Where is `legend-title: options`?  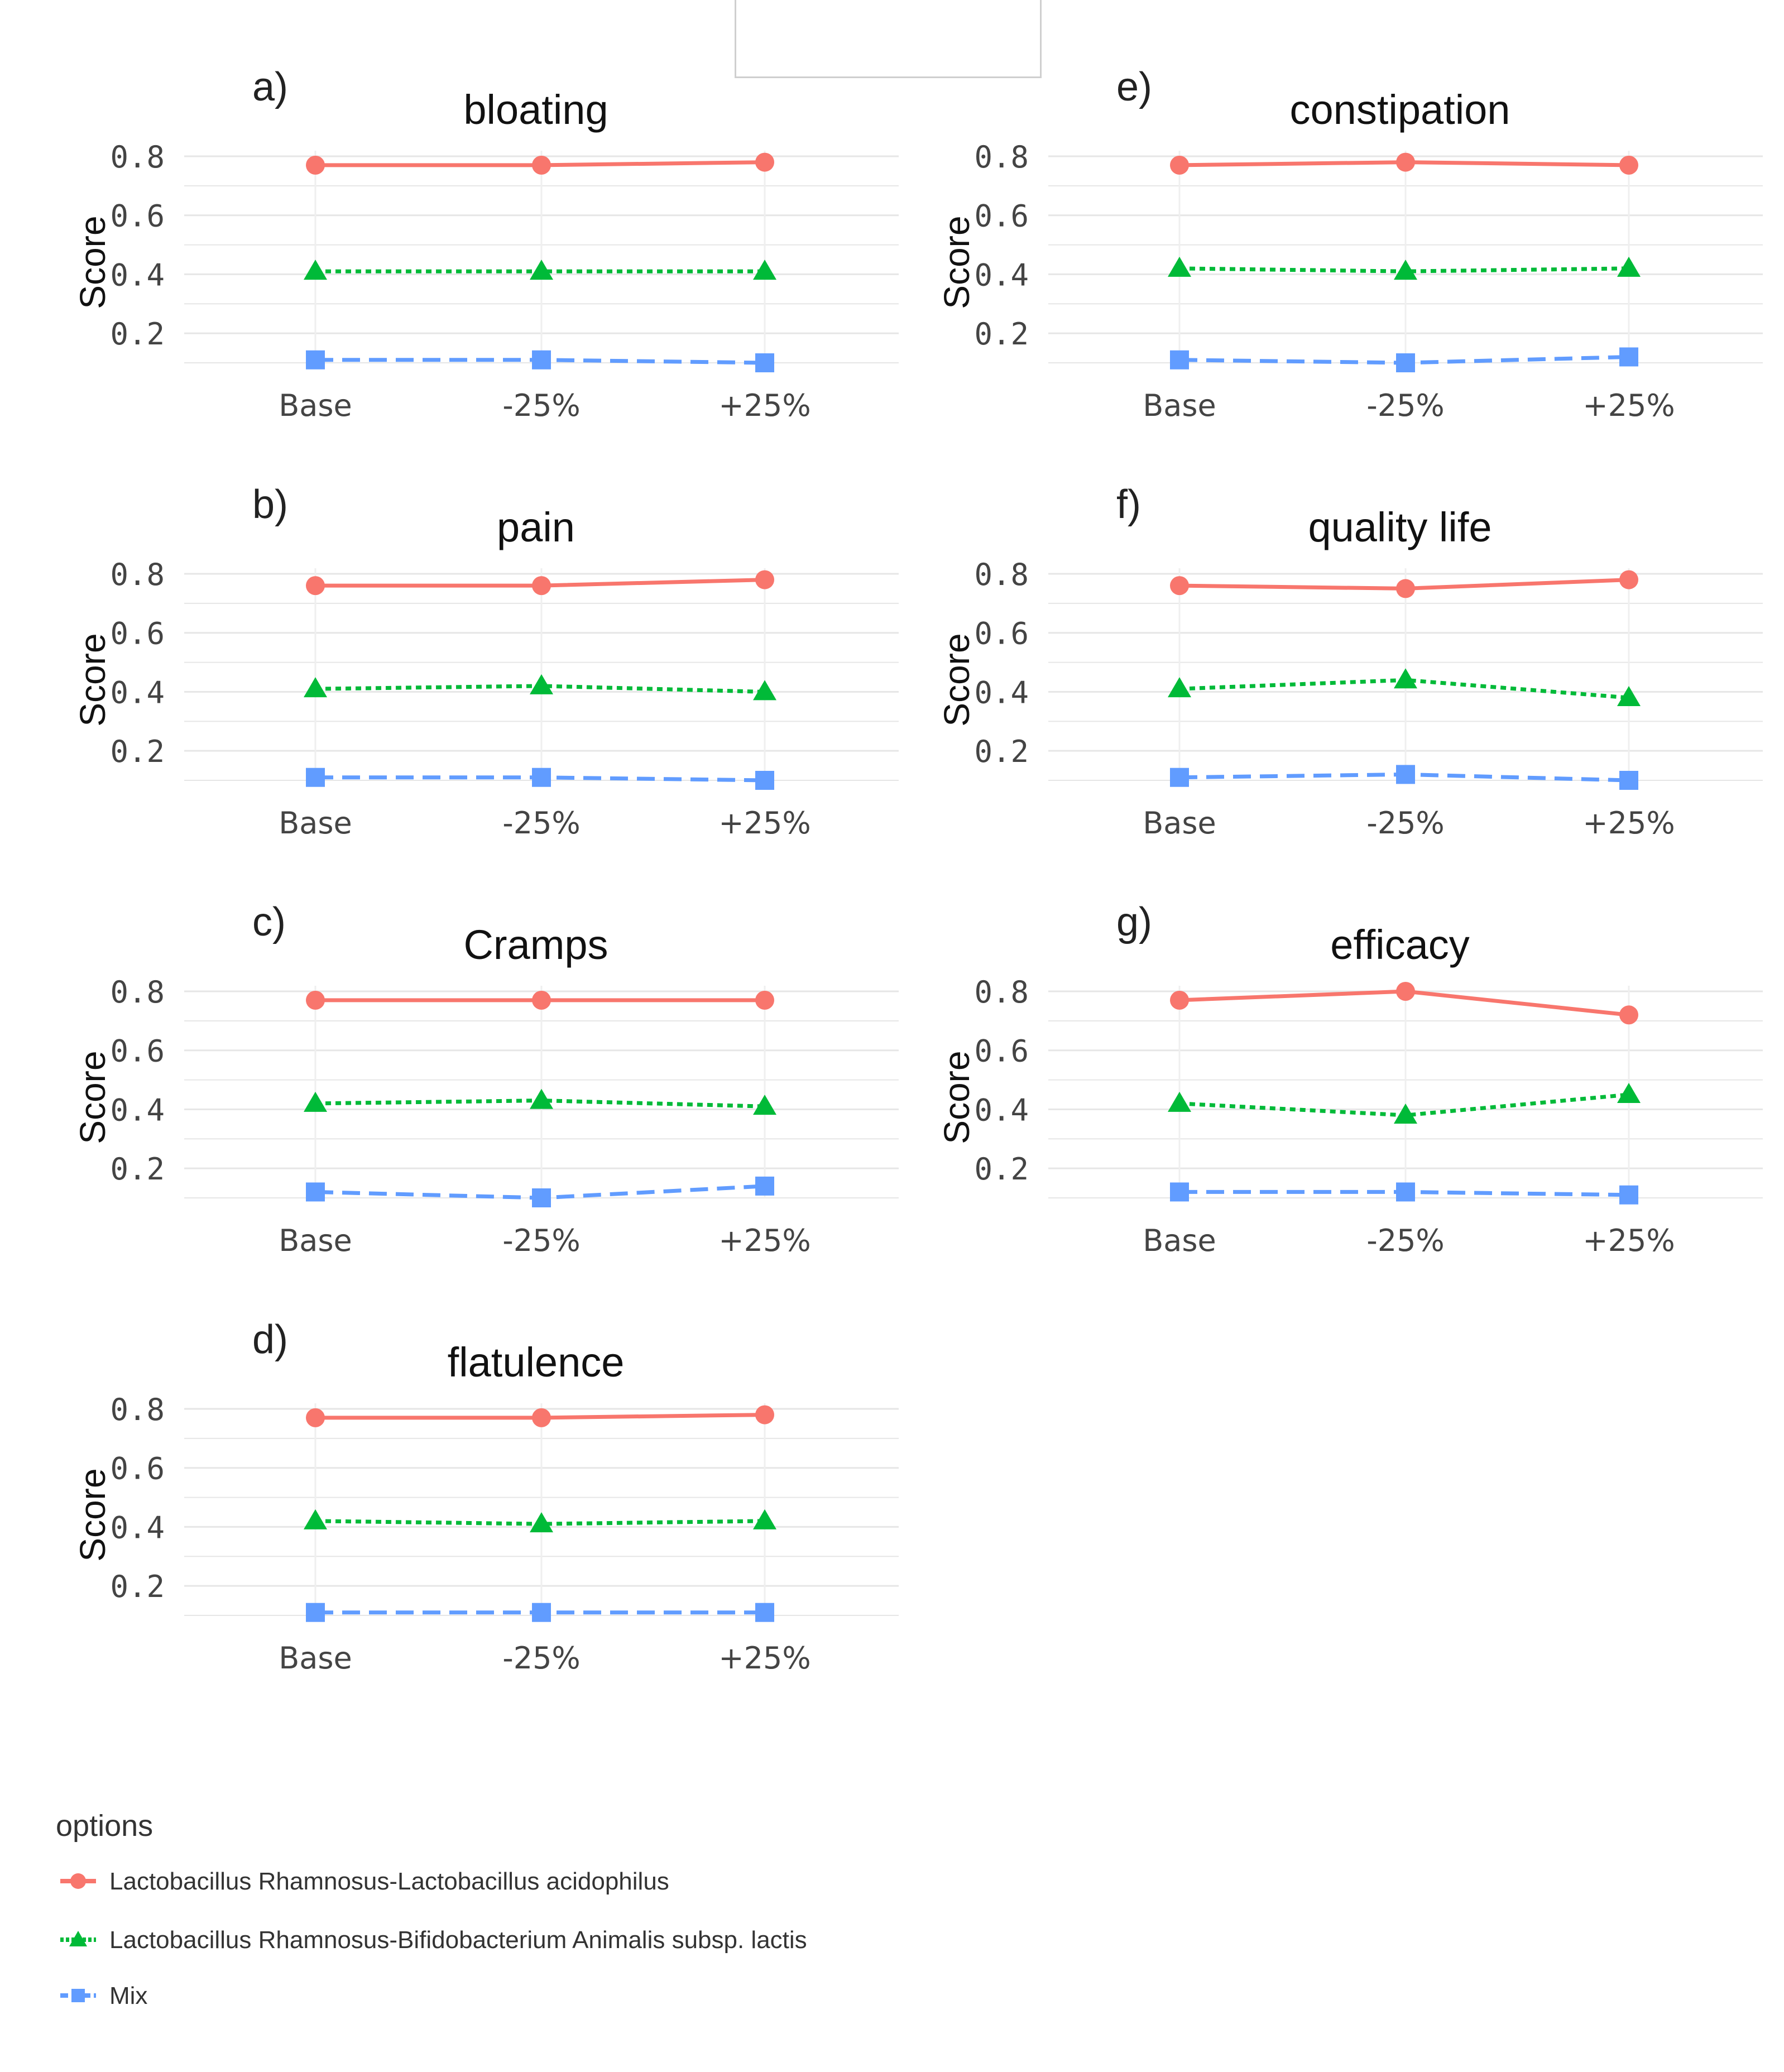 legend-title: options is located at coordinates (105, 1826).